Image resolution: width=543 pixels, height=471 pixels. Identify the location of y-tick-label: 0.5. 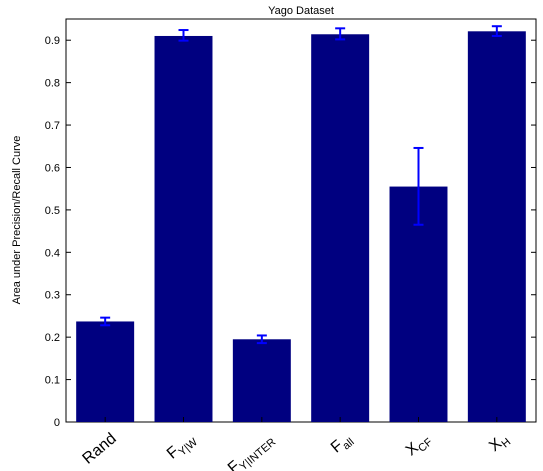
(52, 211).